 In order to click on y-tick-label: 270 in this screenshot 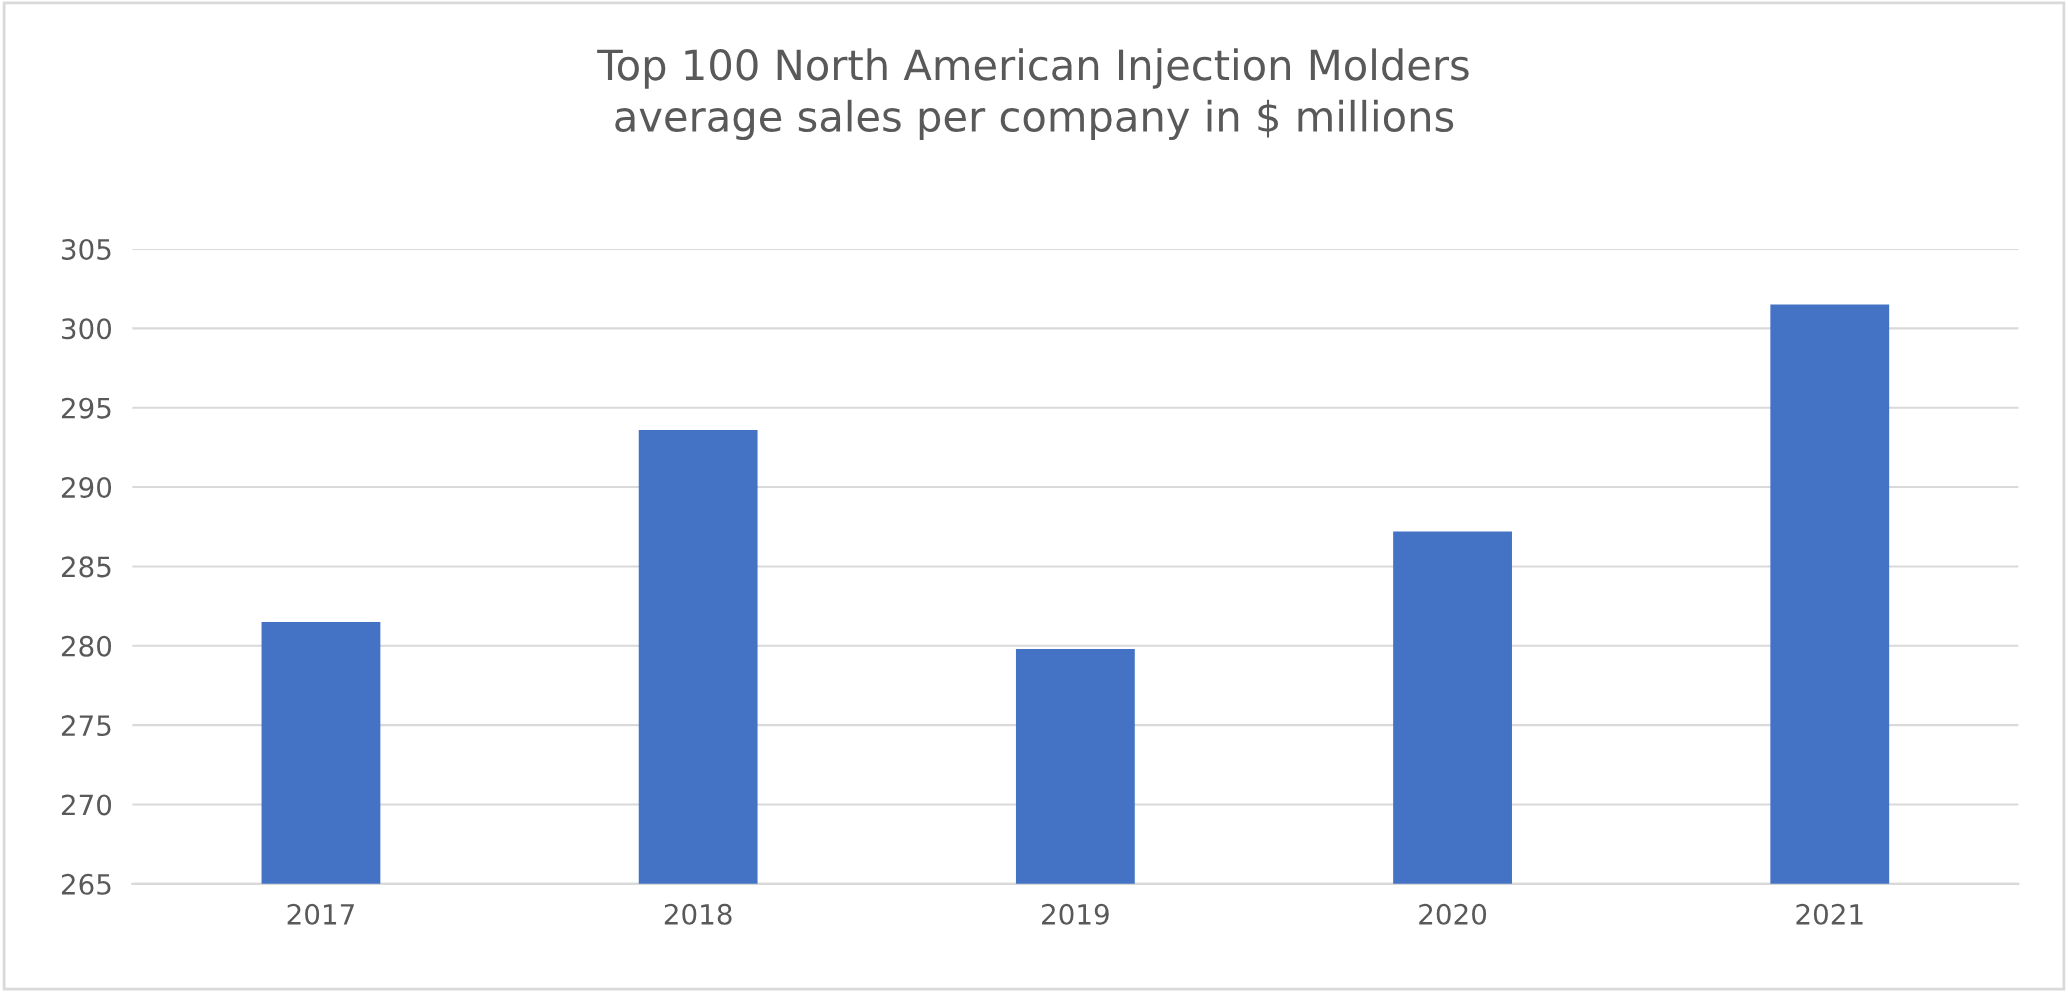, I will do `click(86, 805)`.